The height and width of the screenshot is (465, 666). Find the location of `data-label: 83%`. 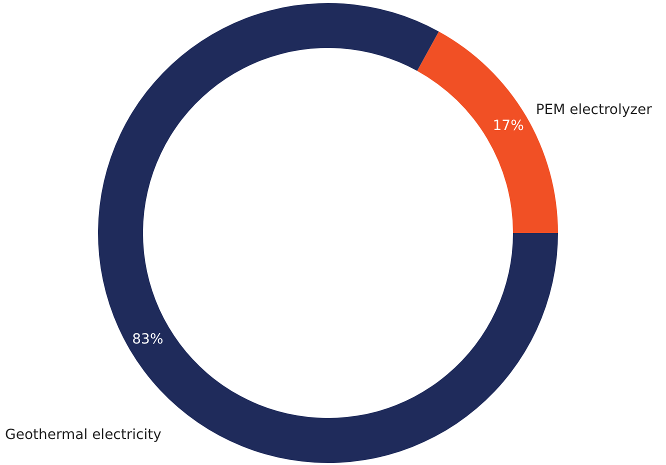

data-label: 83% is located at coordinates (148, 339).